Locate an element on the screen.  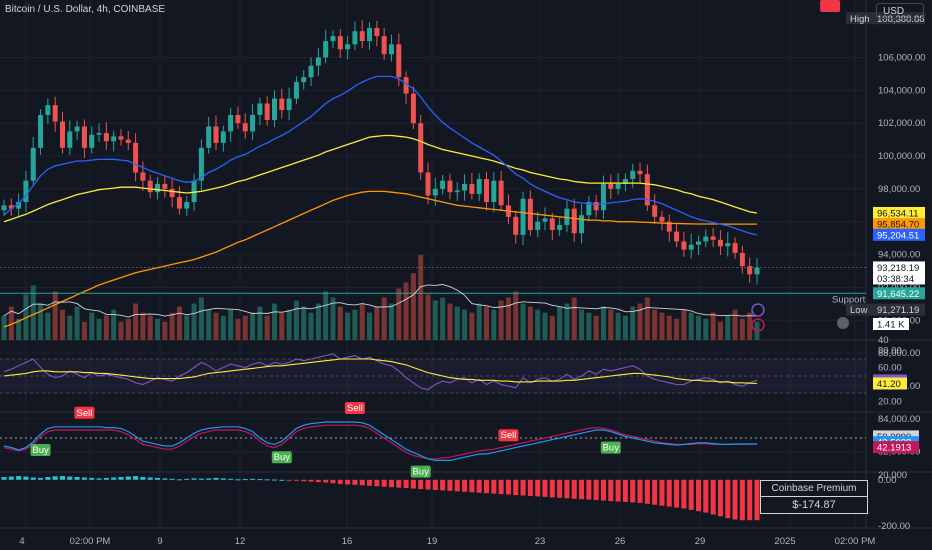
time-tick-label: 02:00 PM is located at coordinates (90, 541).